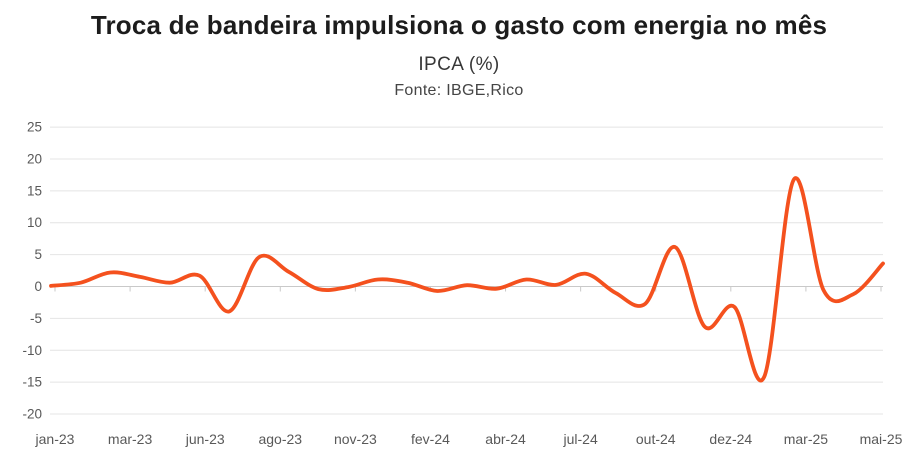 This screenshot has width=918, height=459. I want to click on x-tick-label: abr-24, so click(505, 439).